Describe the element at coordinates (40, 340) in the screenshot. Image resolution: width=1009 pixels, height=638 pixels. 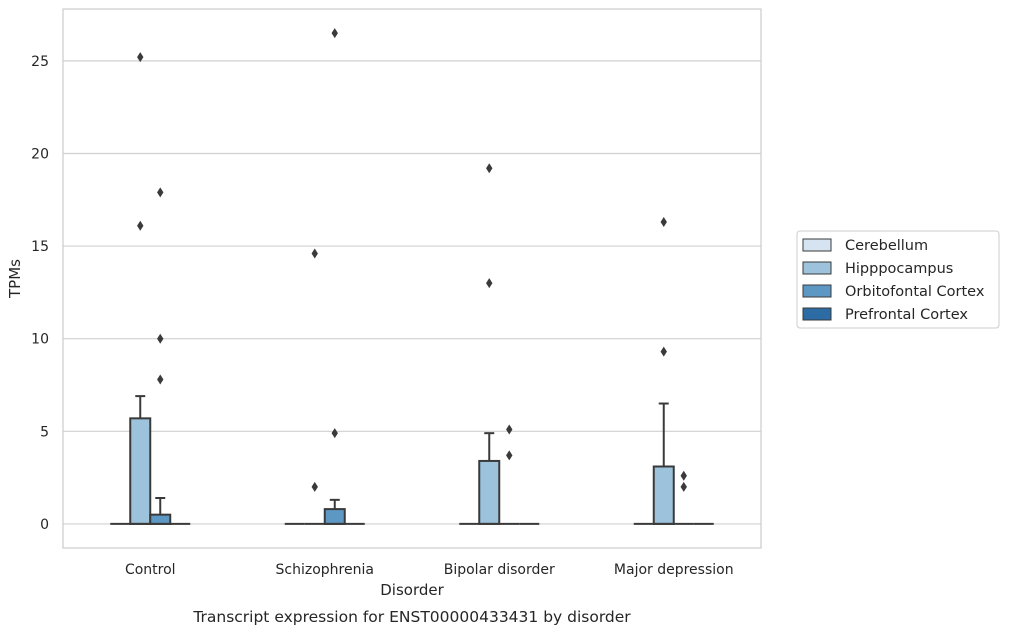
I see `y-tick-label: 10` at that location.